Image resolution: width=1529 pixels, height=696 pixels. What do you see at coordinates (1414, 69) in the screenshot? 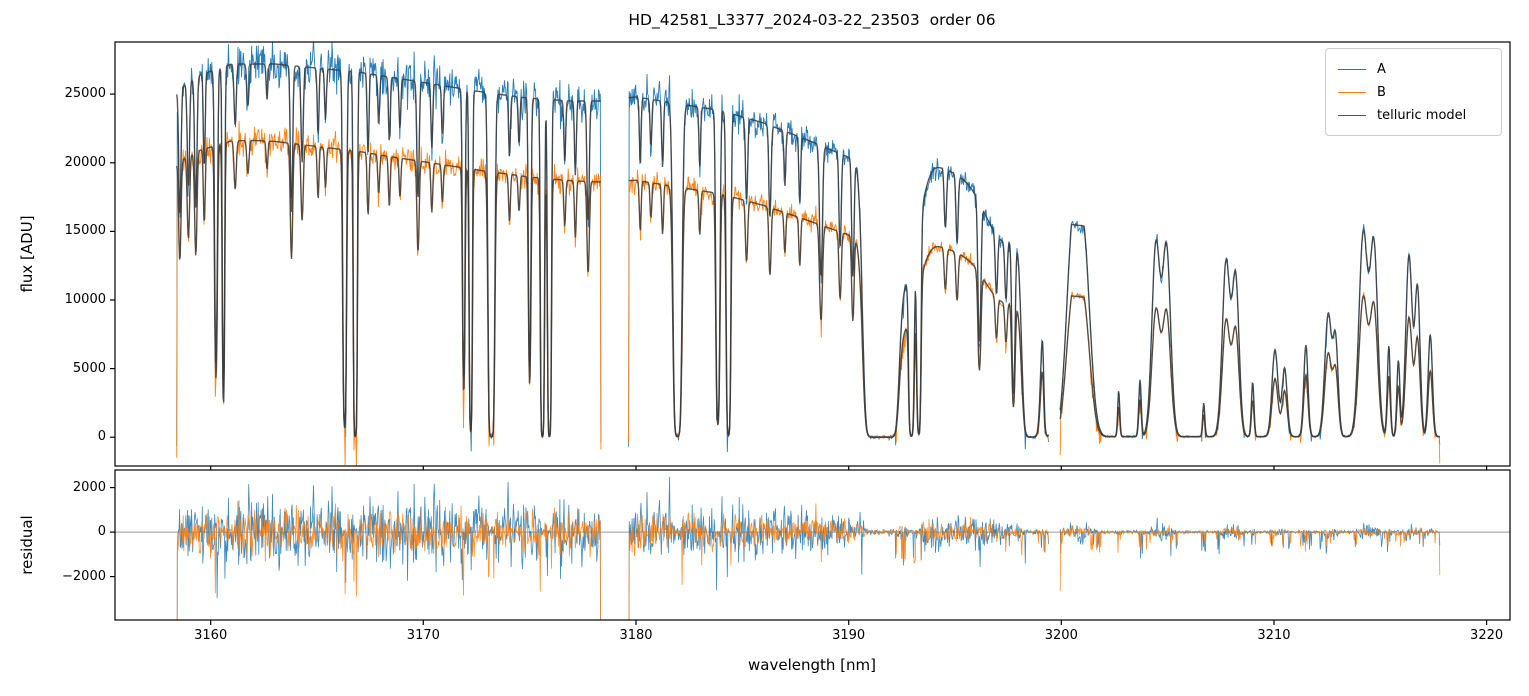
I see `legend-item-a: A` at bounding box center [1414, 69].